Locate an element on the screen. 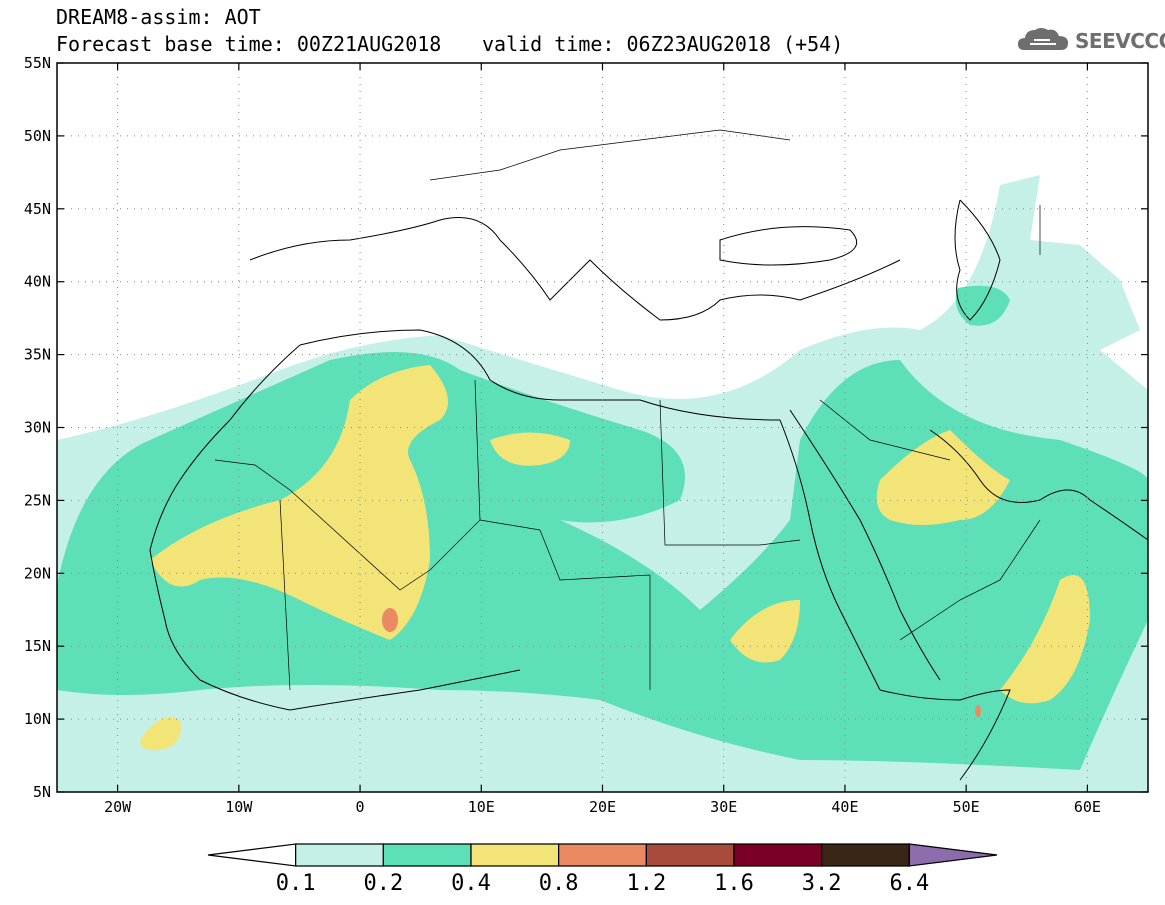 The height and width of the screenshot is (905, 1165). colorbar-label: 1.2 is located at coordinates (646, 883).